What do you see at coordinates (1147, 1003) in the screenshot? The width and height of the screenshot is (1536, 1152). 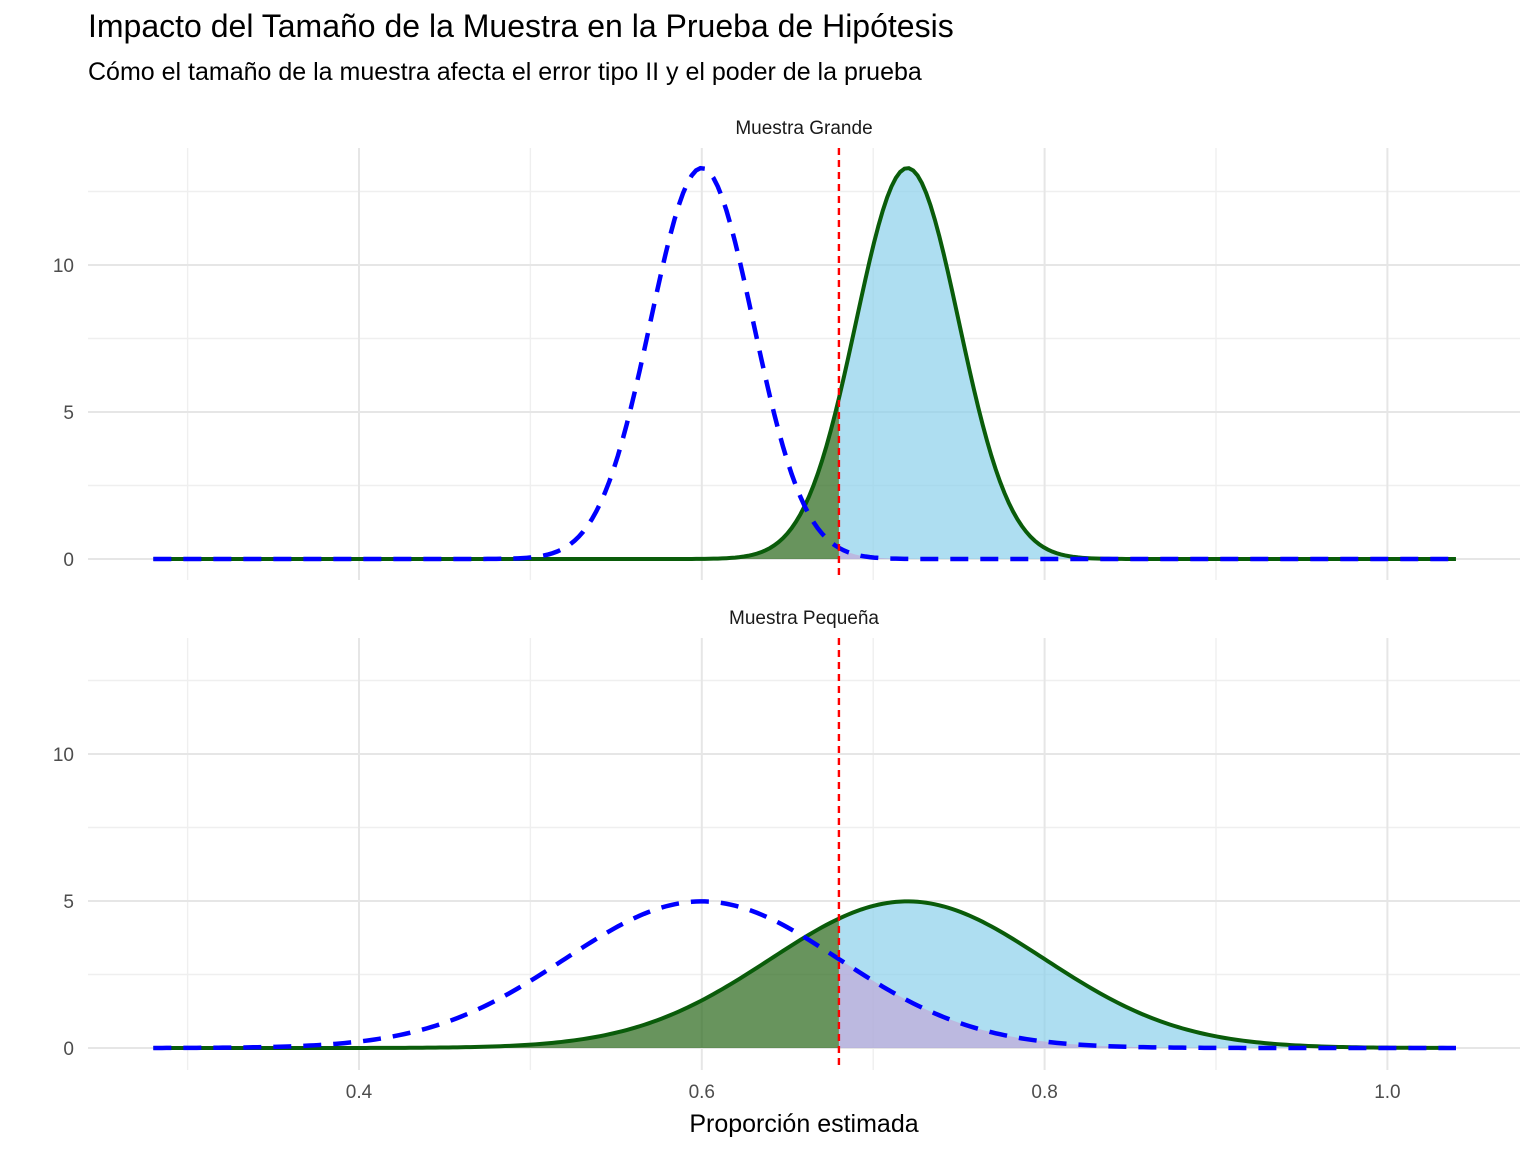 I see `alpha-area` at bounding box center [1147, 1003].